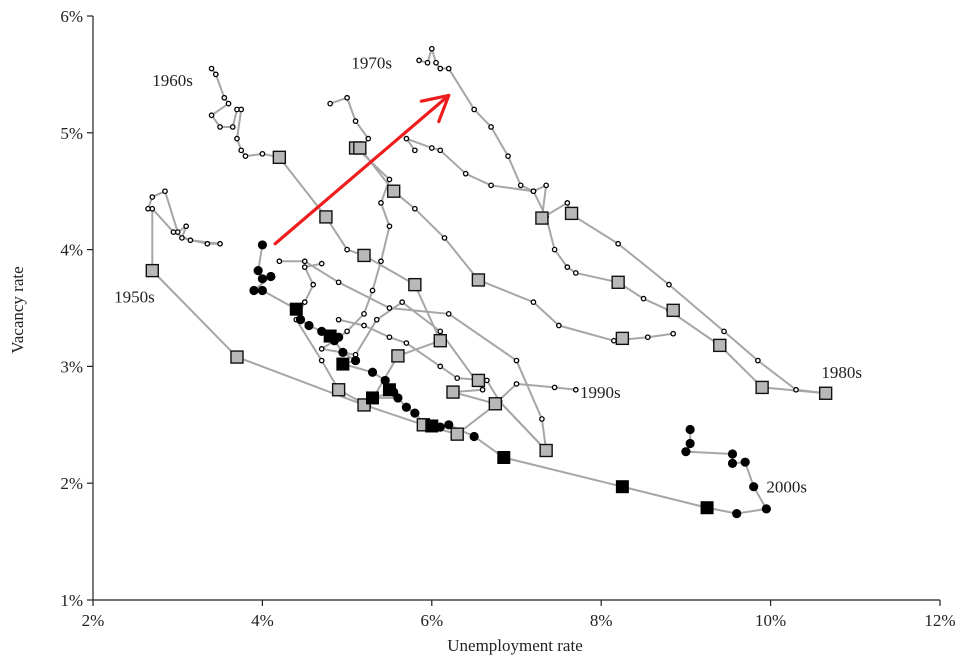 Image resolution: width=971 pixels, height=661 pixels. What do you see at coordinates (431, 620) in the screenshot?
I see `x-tick-label: 6%` at bounding box center [431, 620].